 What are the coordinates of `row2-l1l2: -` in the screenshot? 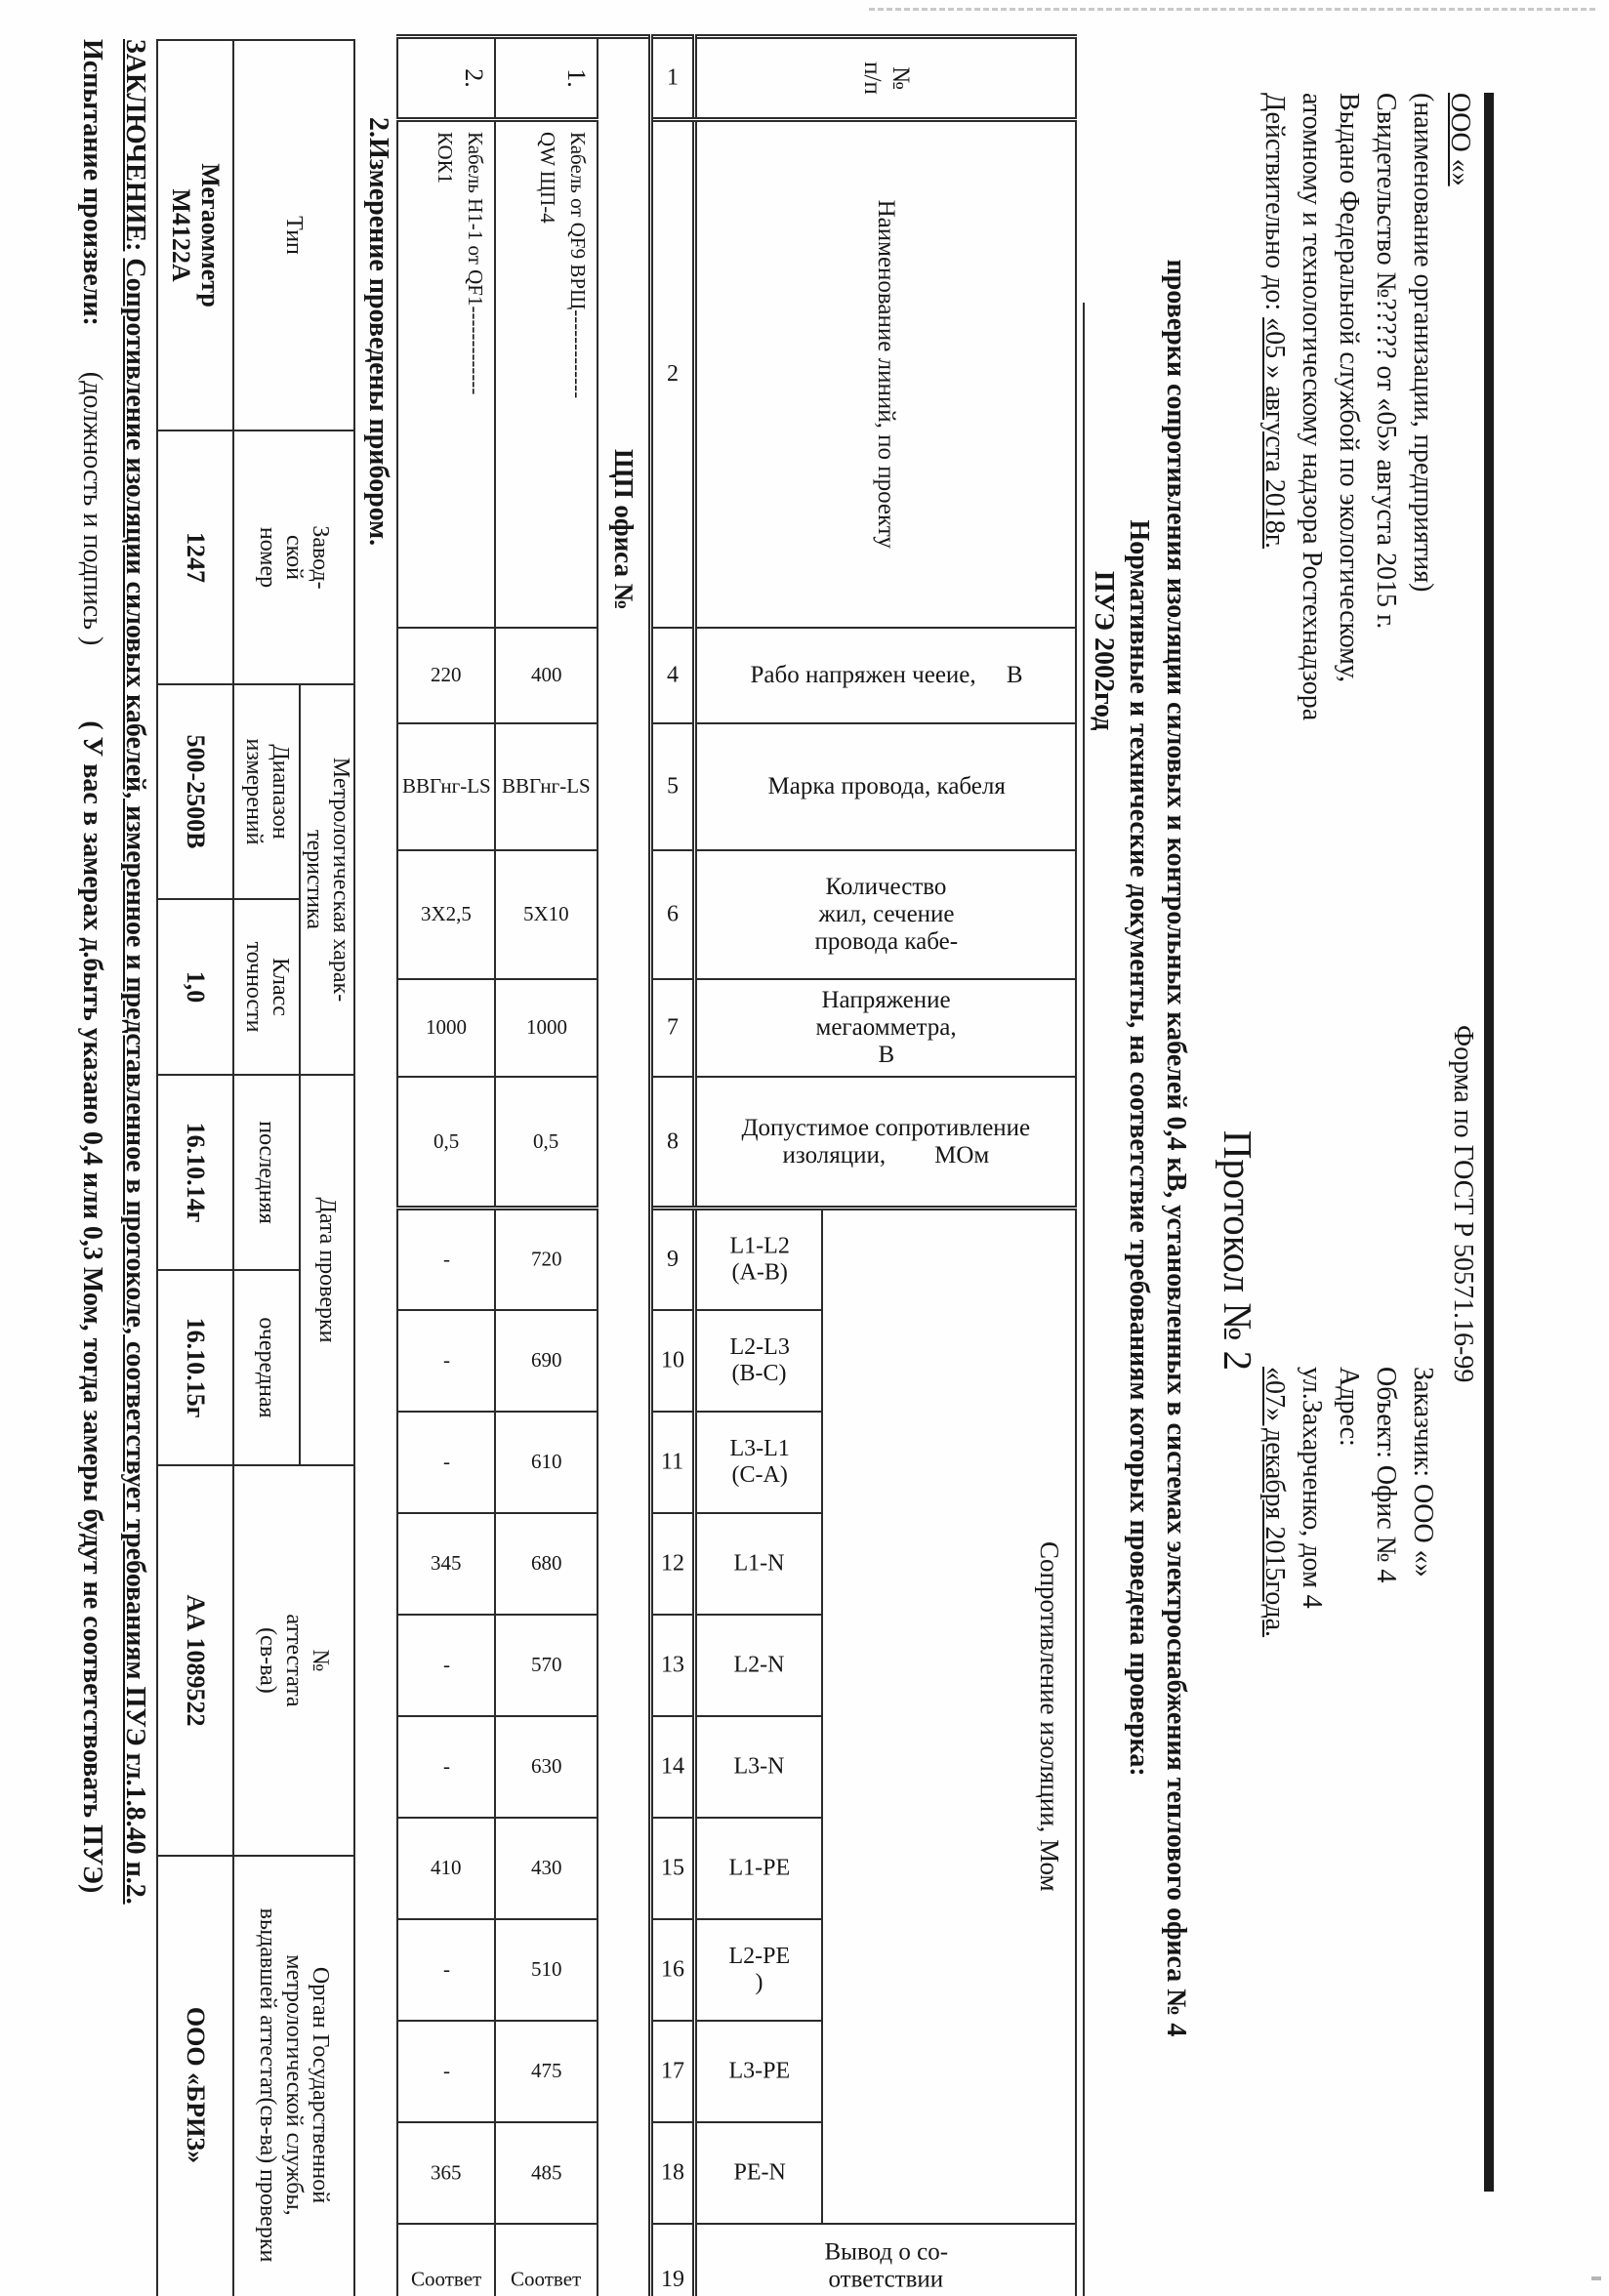 It's located at (446, 1259).